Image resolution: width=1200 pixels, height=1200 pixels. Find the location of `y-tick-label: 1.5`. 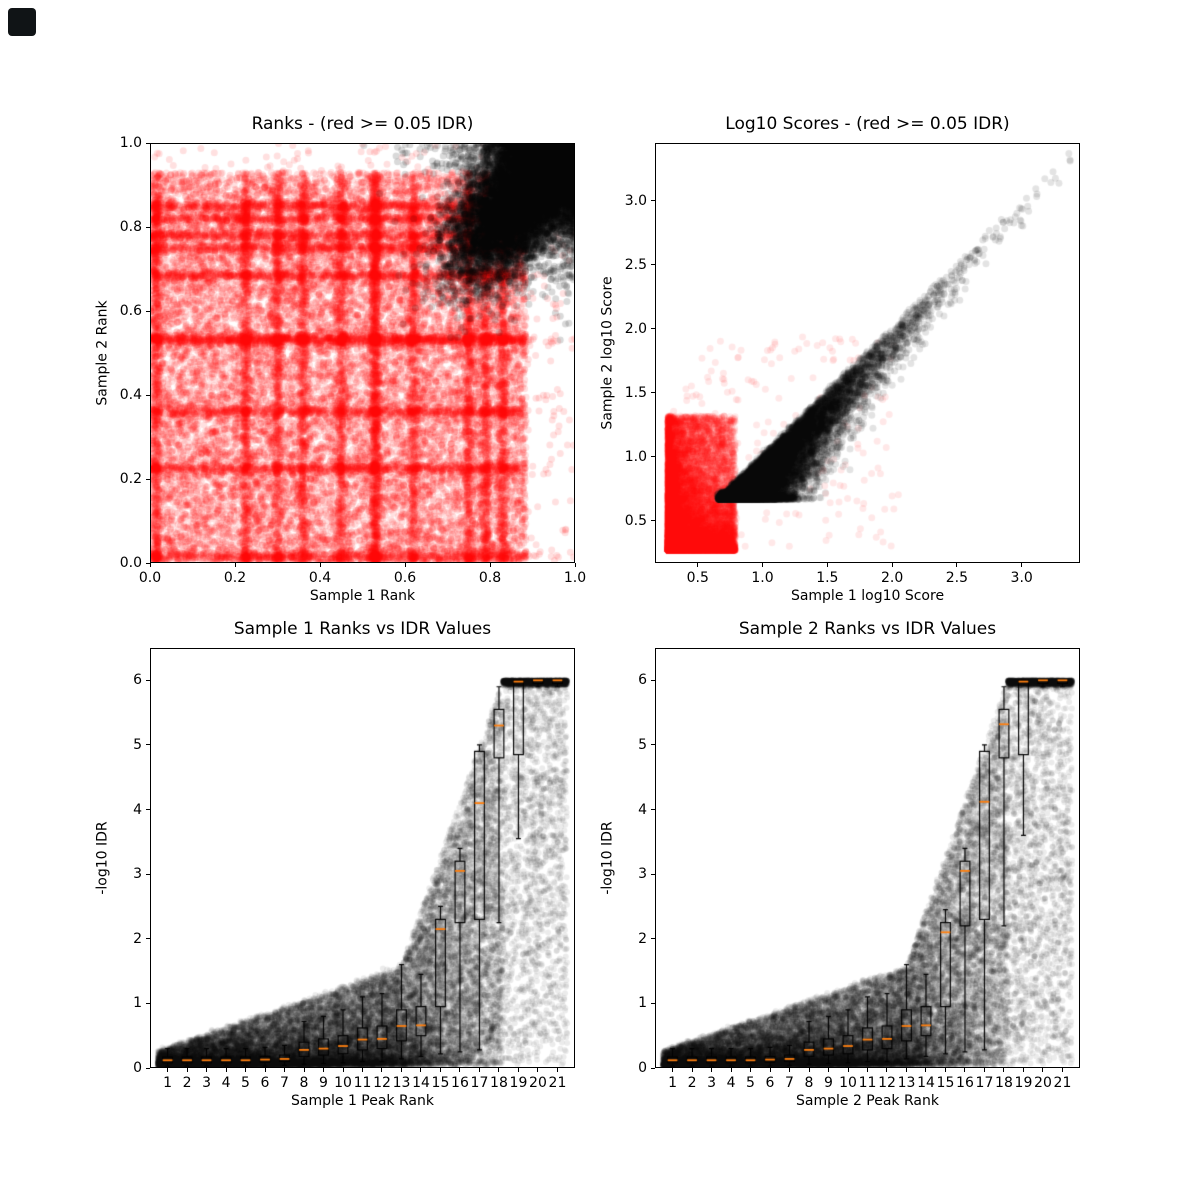

y-tick-label: 1.5 is located at coordinates (635, 392).